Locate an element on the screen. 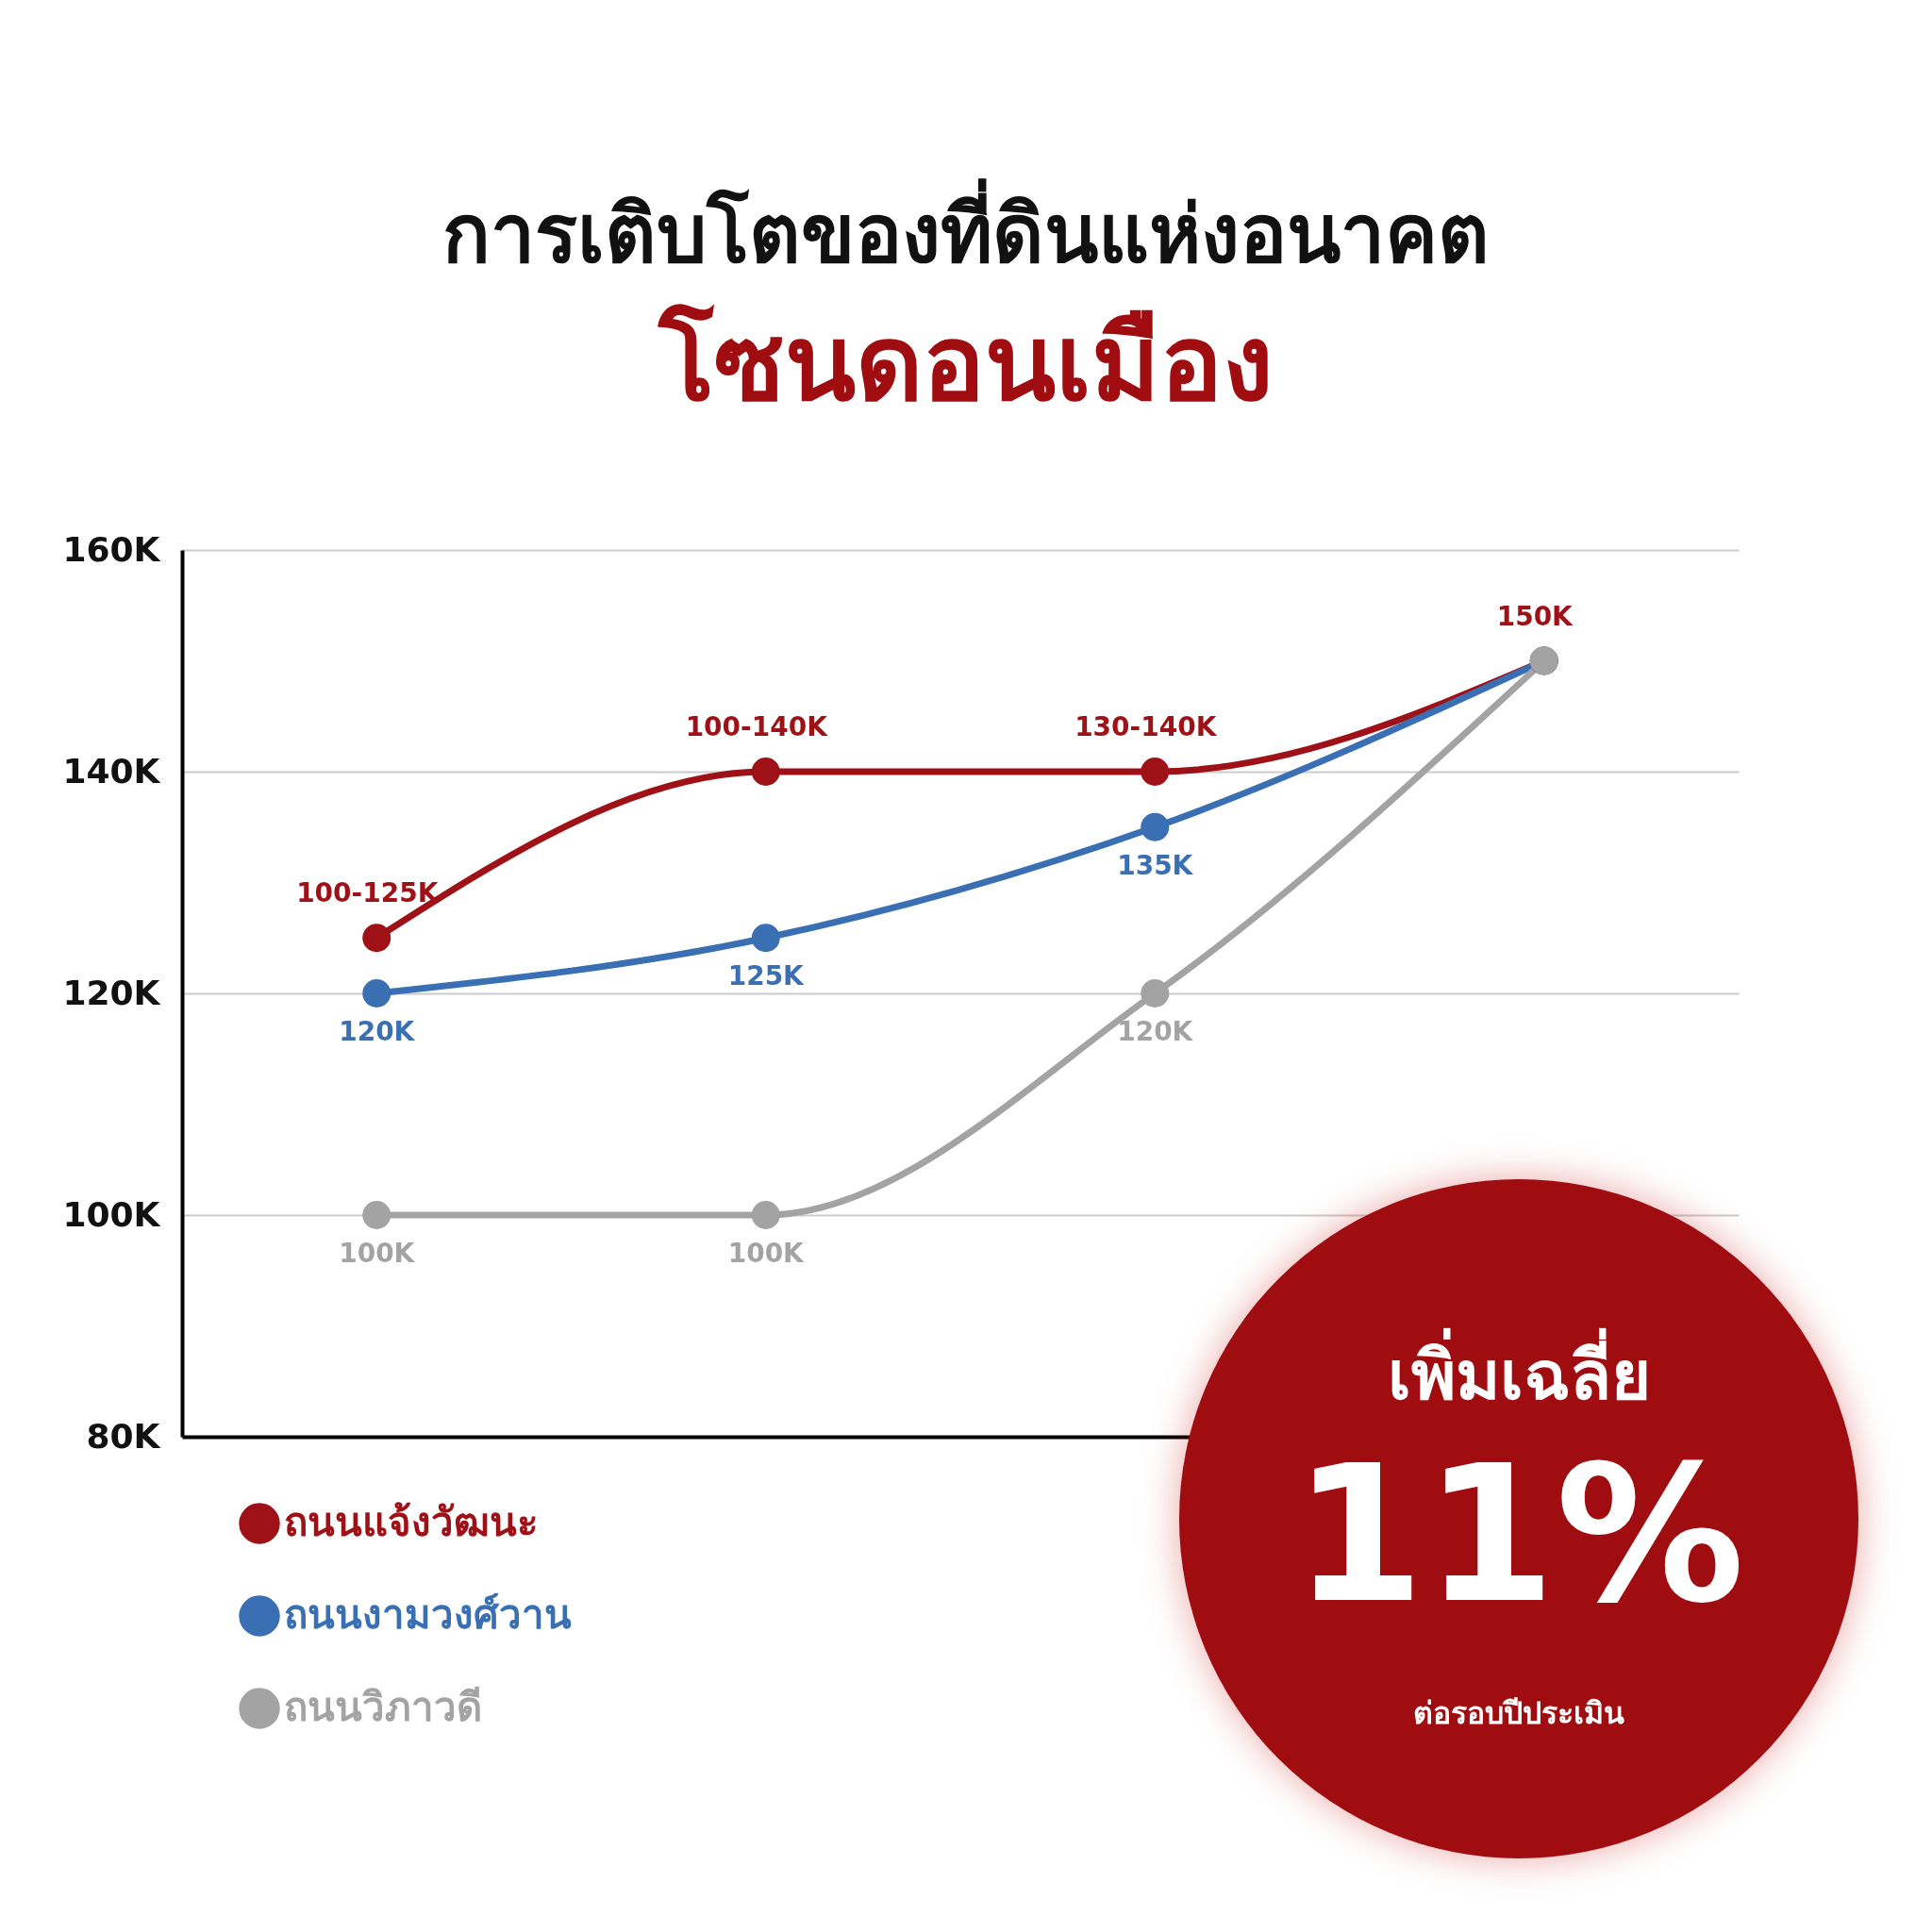 The image size is (1932, 1932). y-tick-label: 120K is located at coordinates (111, 993).